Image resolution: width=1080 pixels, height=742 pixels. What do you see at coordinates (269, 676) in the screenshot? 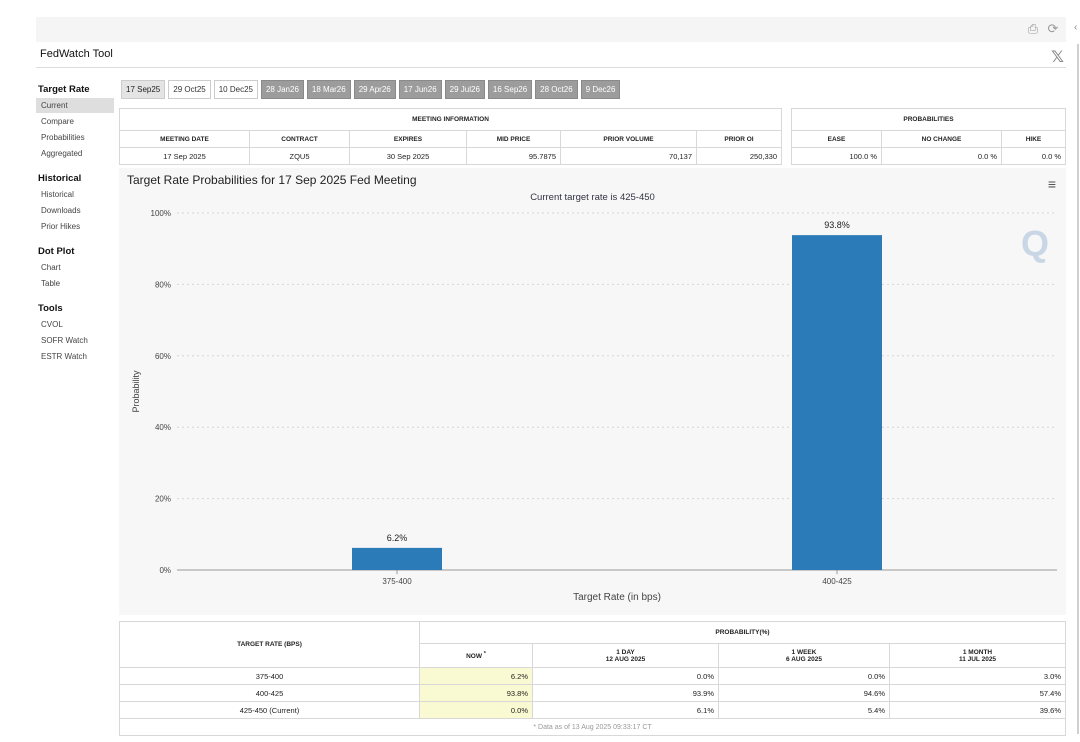
I see `target-rate-cell: 375-400` at bounding box center [269, 676].